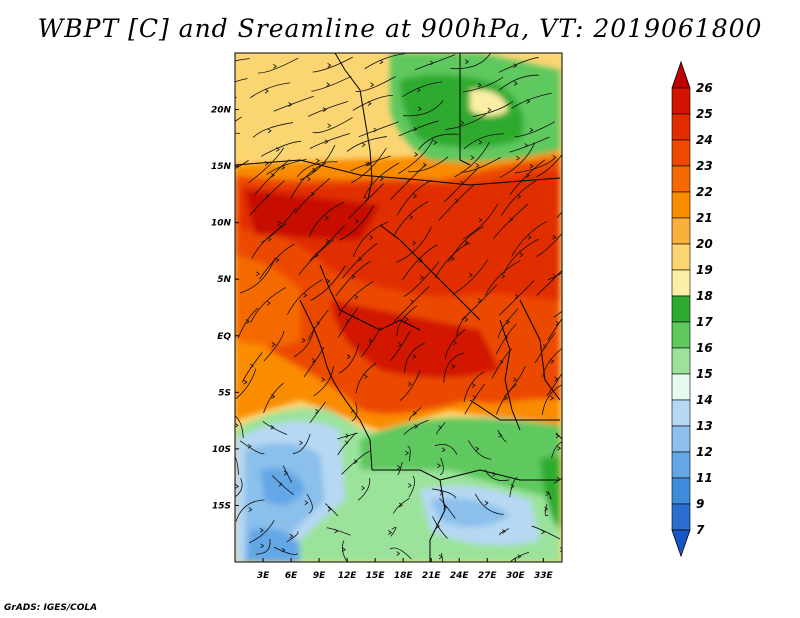  I want to click on colorbar-label: 18, so click(704, 296).